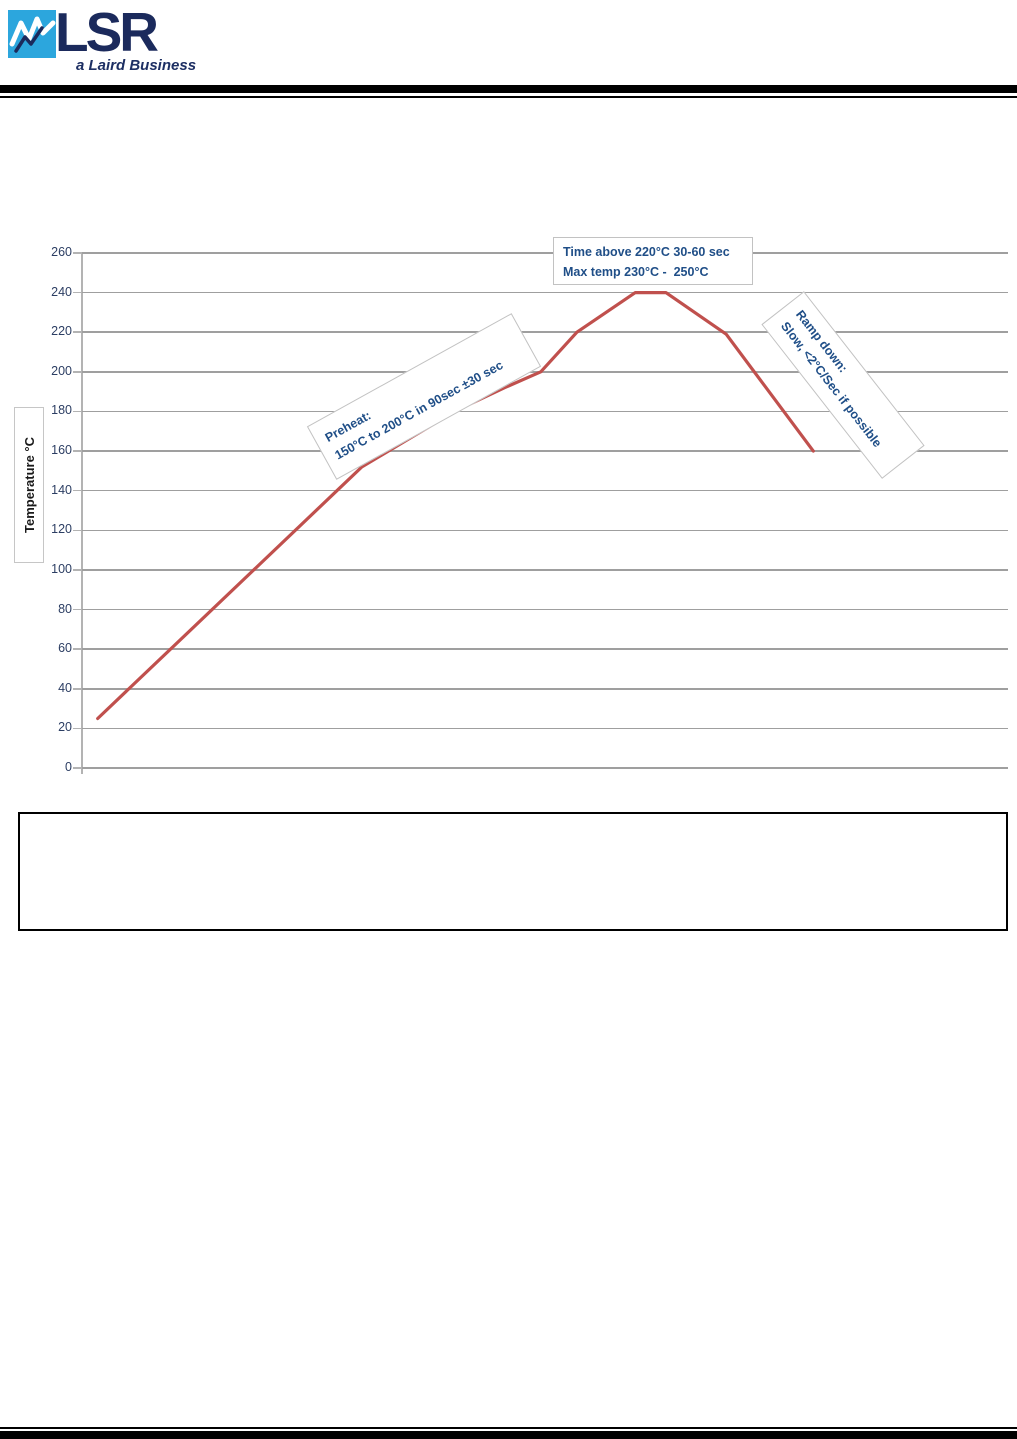  I want to click on annotation-peak-line2: Max temp 230°C - 250°C, so click(636, 272).